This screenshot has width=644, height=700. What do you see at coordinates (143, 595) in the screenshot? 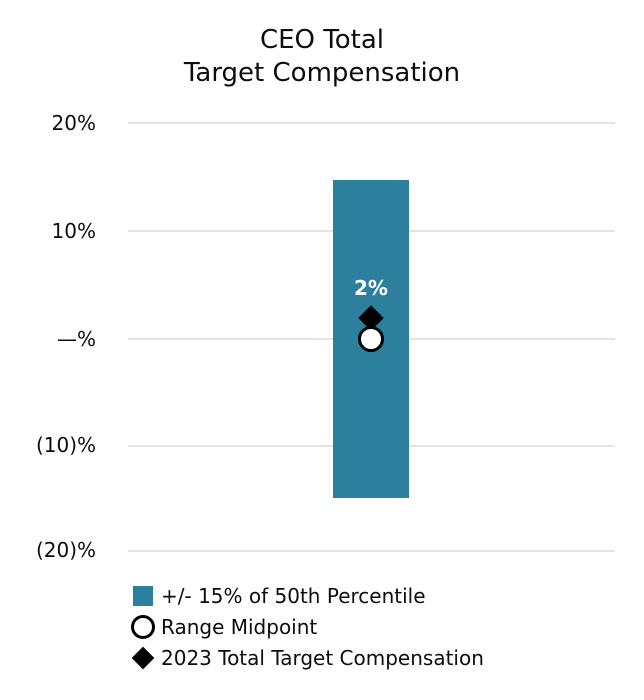
I see `teal-square-swatch-icon` at bounding box center [143, 595].